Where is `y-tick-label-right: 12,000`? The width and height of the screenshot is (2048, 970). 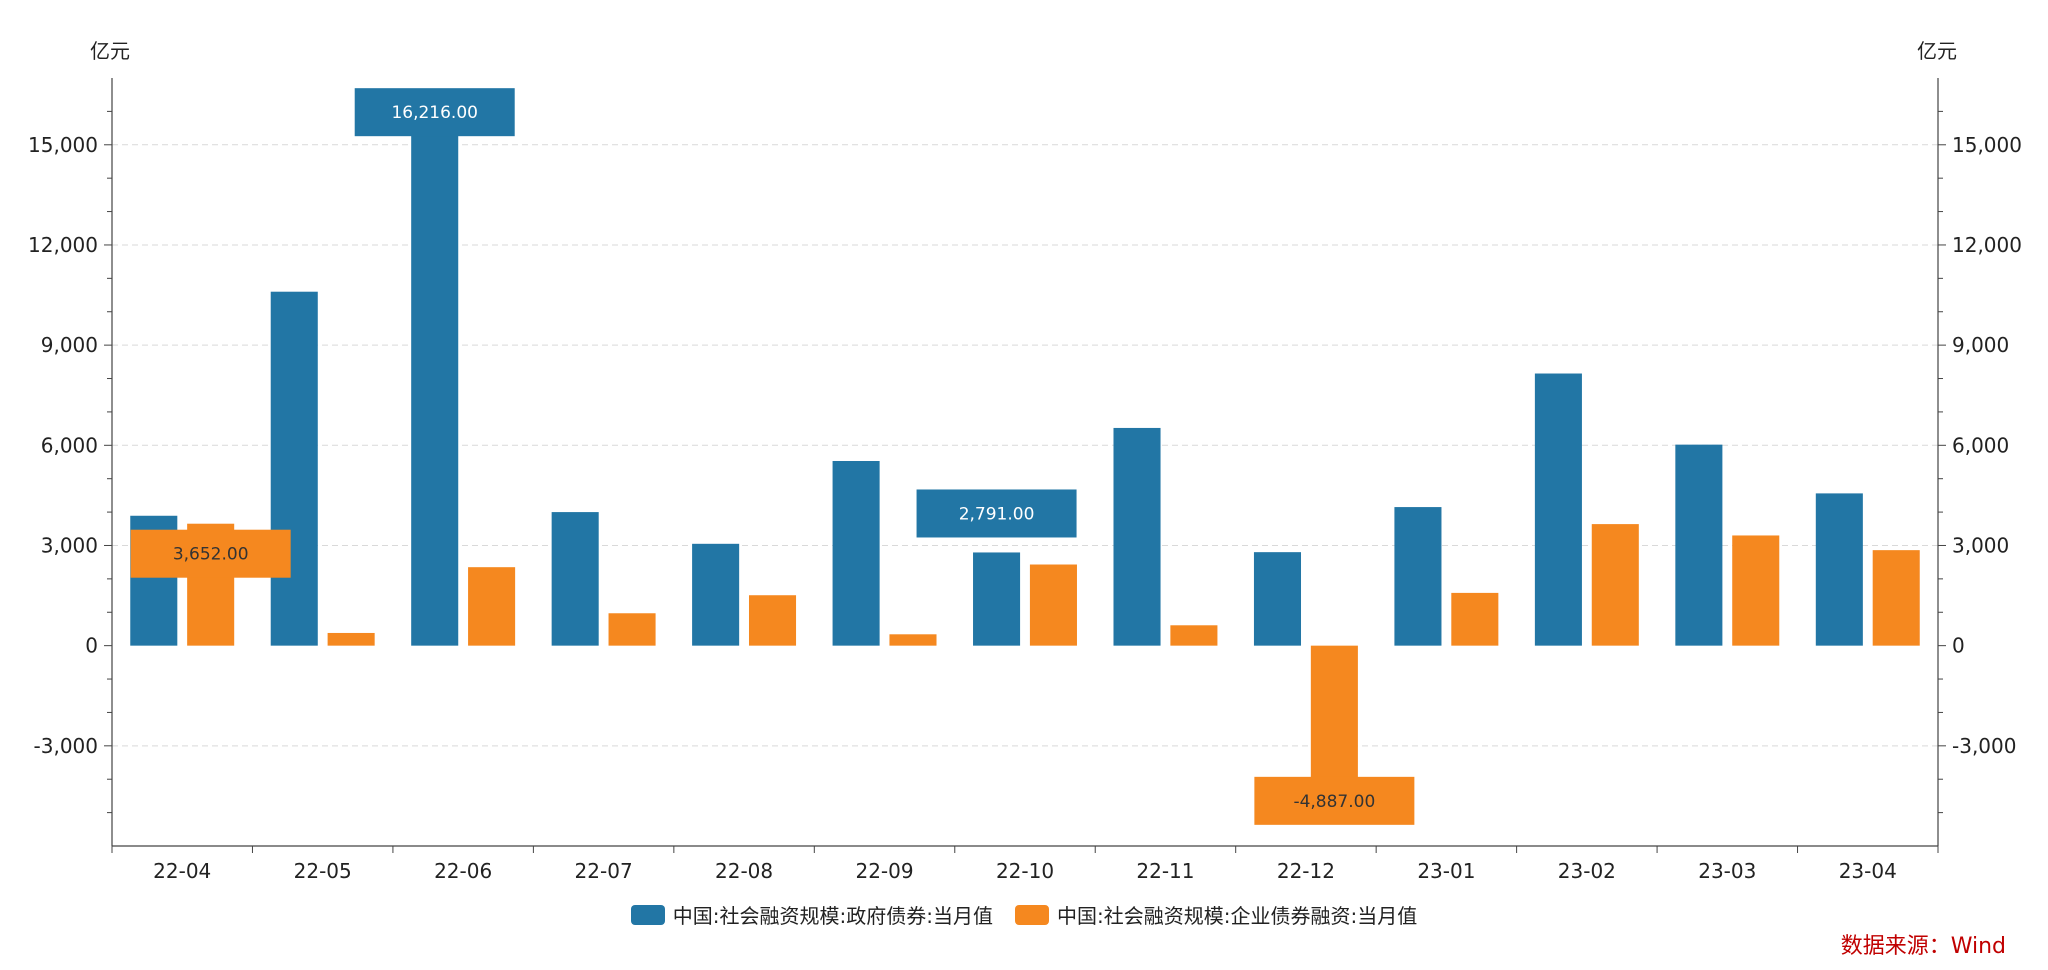
y-tick-label-right: 12,000 is located at coordinates (1987, 245).